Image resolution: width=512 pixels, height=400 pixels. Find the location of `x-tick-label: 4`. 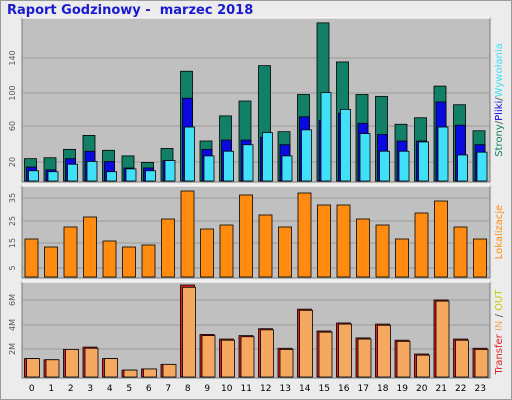

x-tick-label: 4 is located at coordinates (110, 389).